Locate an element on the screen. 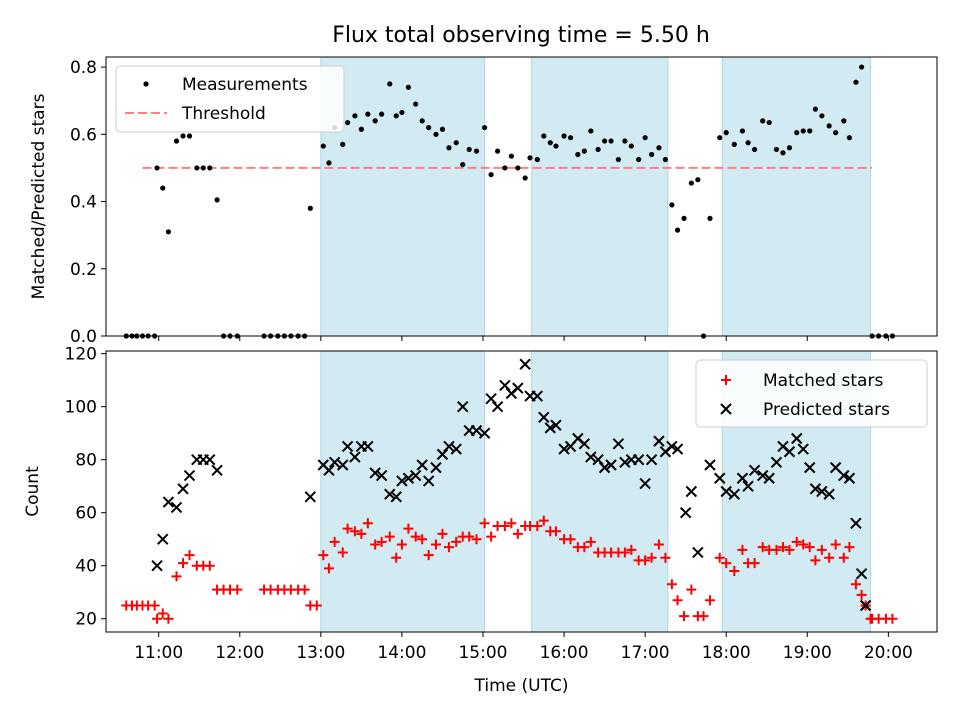 This screenshot has width=960, height=720. legend-predicted-marker is located at coordinates (726, 409).